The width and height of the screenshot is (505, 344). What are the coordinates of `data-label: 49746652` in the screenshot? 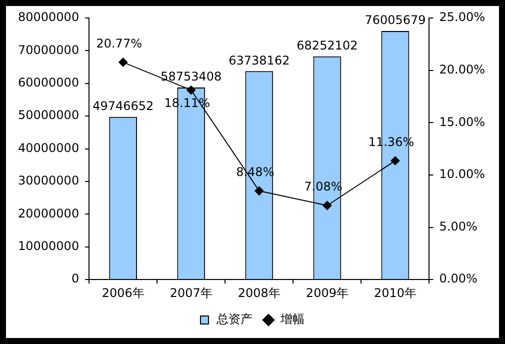 It's located at (123, 106).